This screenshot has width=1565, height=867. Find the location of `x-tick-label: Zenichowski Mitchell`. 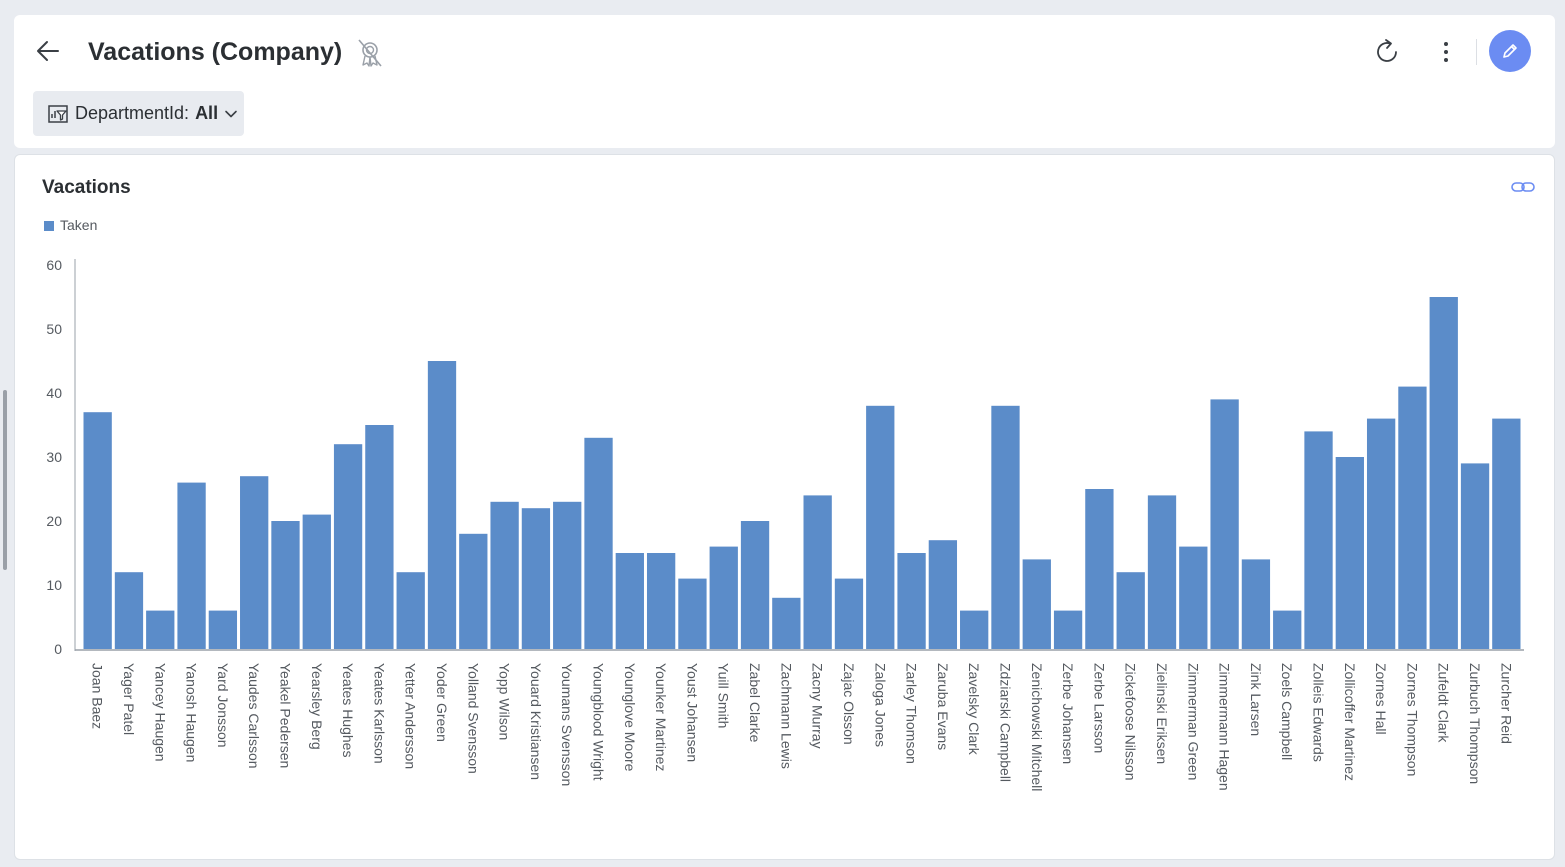

x-tick-label: Zenichowski Mitchell is located at coordinates (1037, 727).